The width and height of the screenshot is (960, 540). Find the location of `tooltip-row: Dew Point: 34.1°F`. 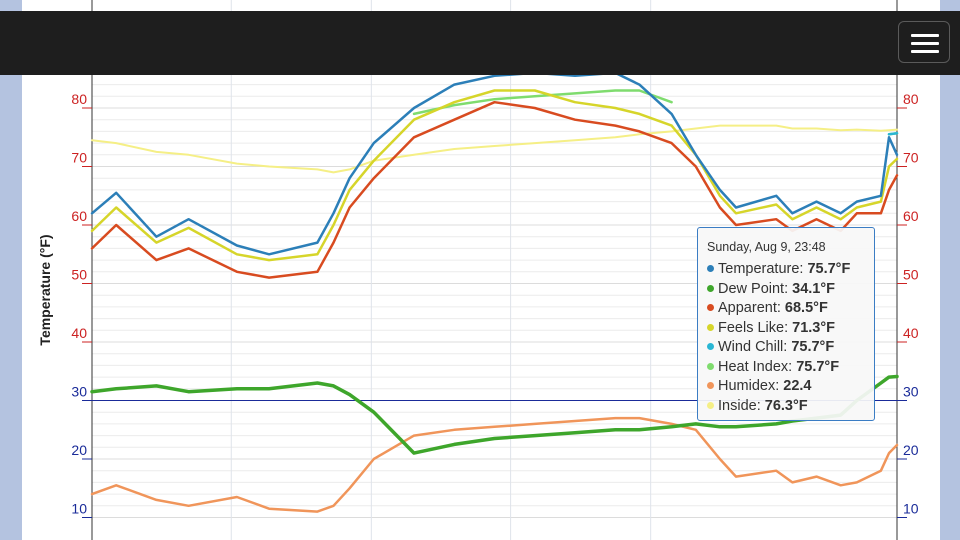

tooltip-row: Dew Point: 34.1°F is located at coordinates (790, 290).